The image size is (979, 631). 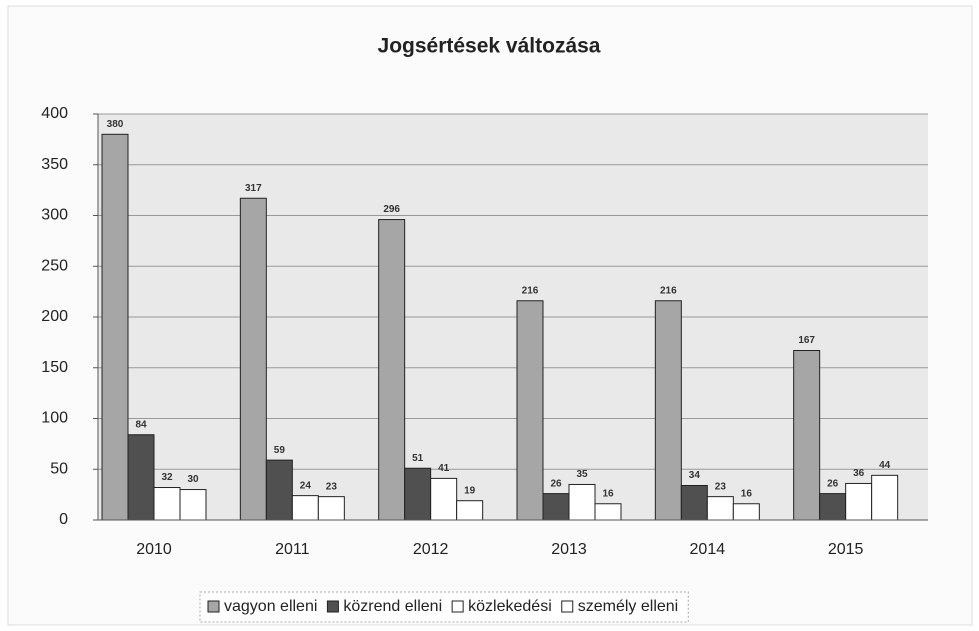 What do you see at coordinates (154, 549) in the screenshot?
I see `x-tick-label: 2010` at bounding box center [154, 549].